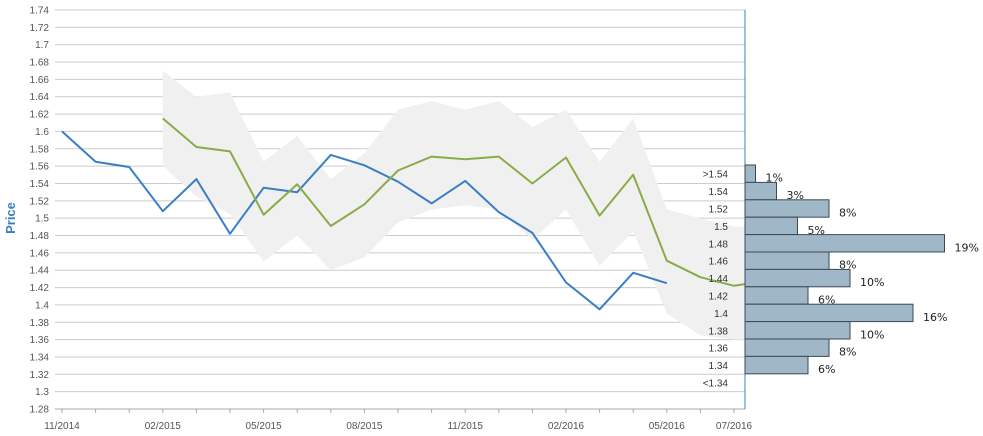  Describe the element at coordinates (40, 28) in the screenshot. I see `y-tick-label: 1.72` at that location.